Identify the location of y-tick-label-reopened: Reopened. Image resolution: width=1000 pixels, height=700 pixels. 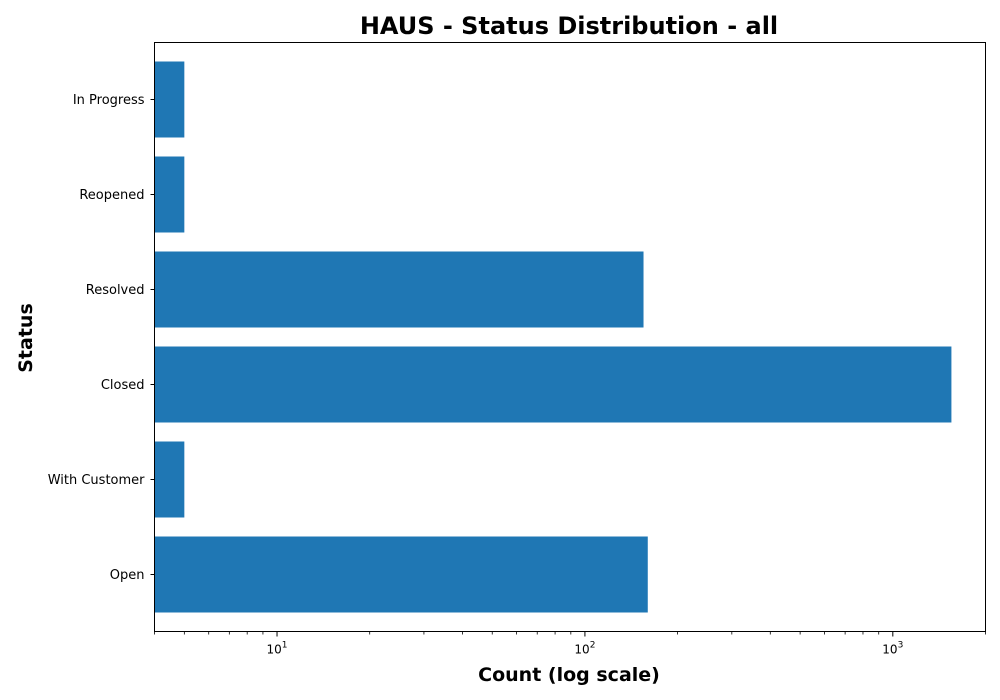
(111, 195).